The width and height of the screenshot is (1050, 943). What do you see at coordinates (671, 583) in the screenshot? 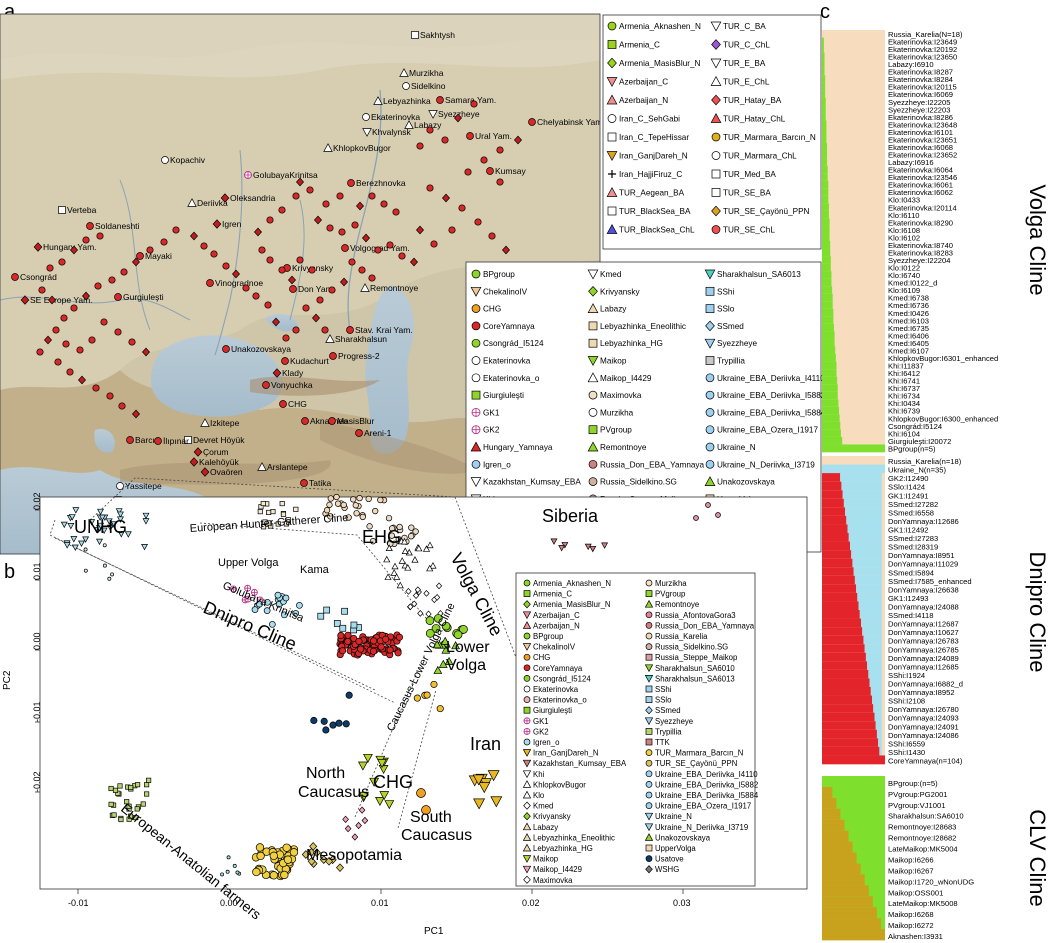
I see `legend-label: Murzikha` at bounding box center [671, 583].